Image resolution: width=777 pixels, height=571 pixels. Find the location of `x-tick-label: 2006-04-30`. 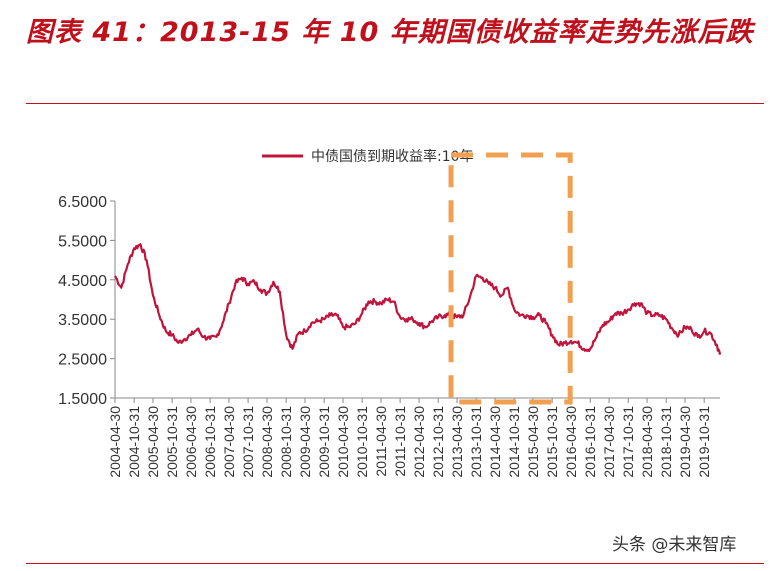

x-tick-label: 2006-04-30 is located at coordinates (191, 442).